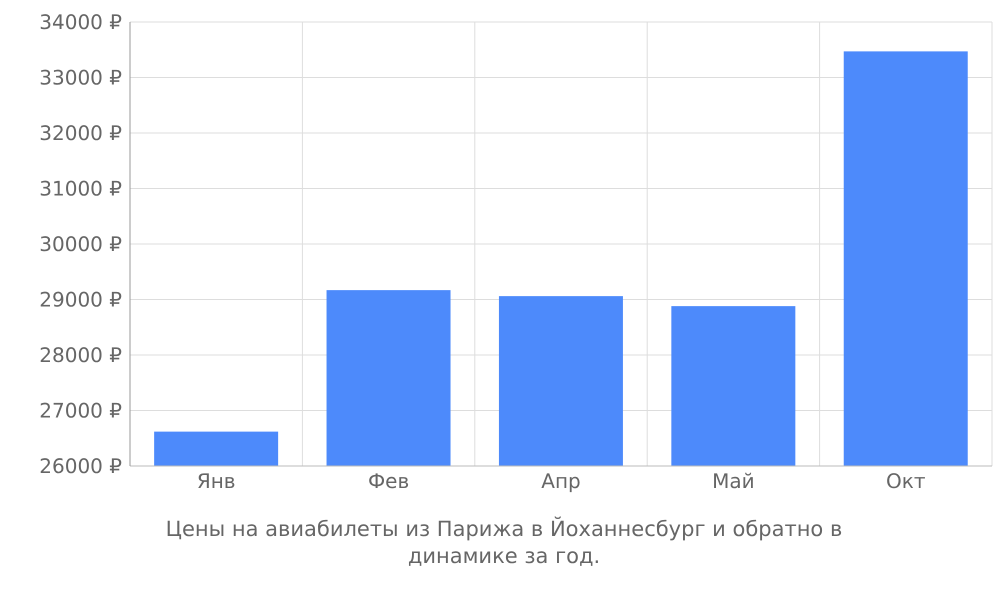  Describe the element at coordinates (80, 133) in the screenshot. I see `y-tick-label: 32000 ₽` at that location.